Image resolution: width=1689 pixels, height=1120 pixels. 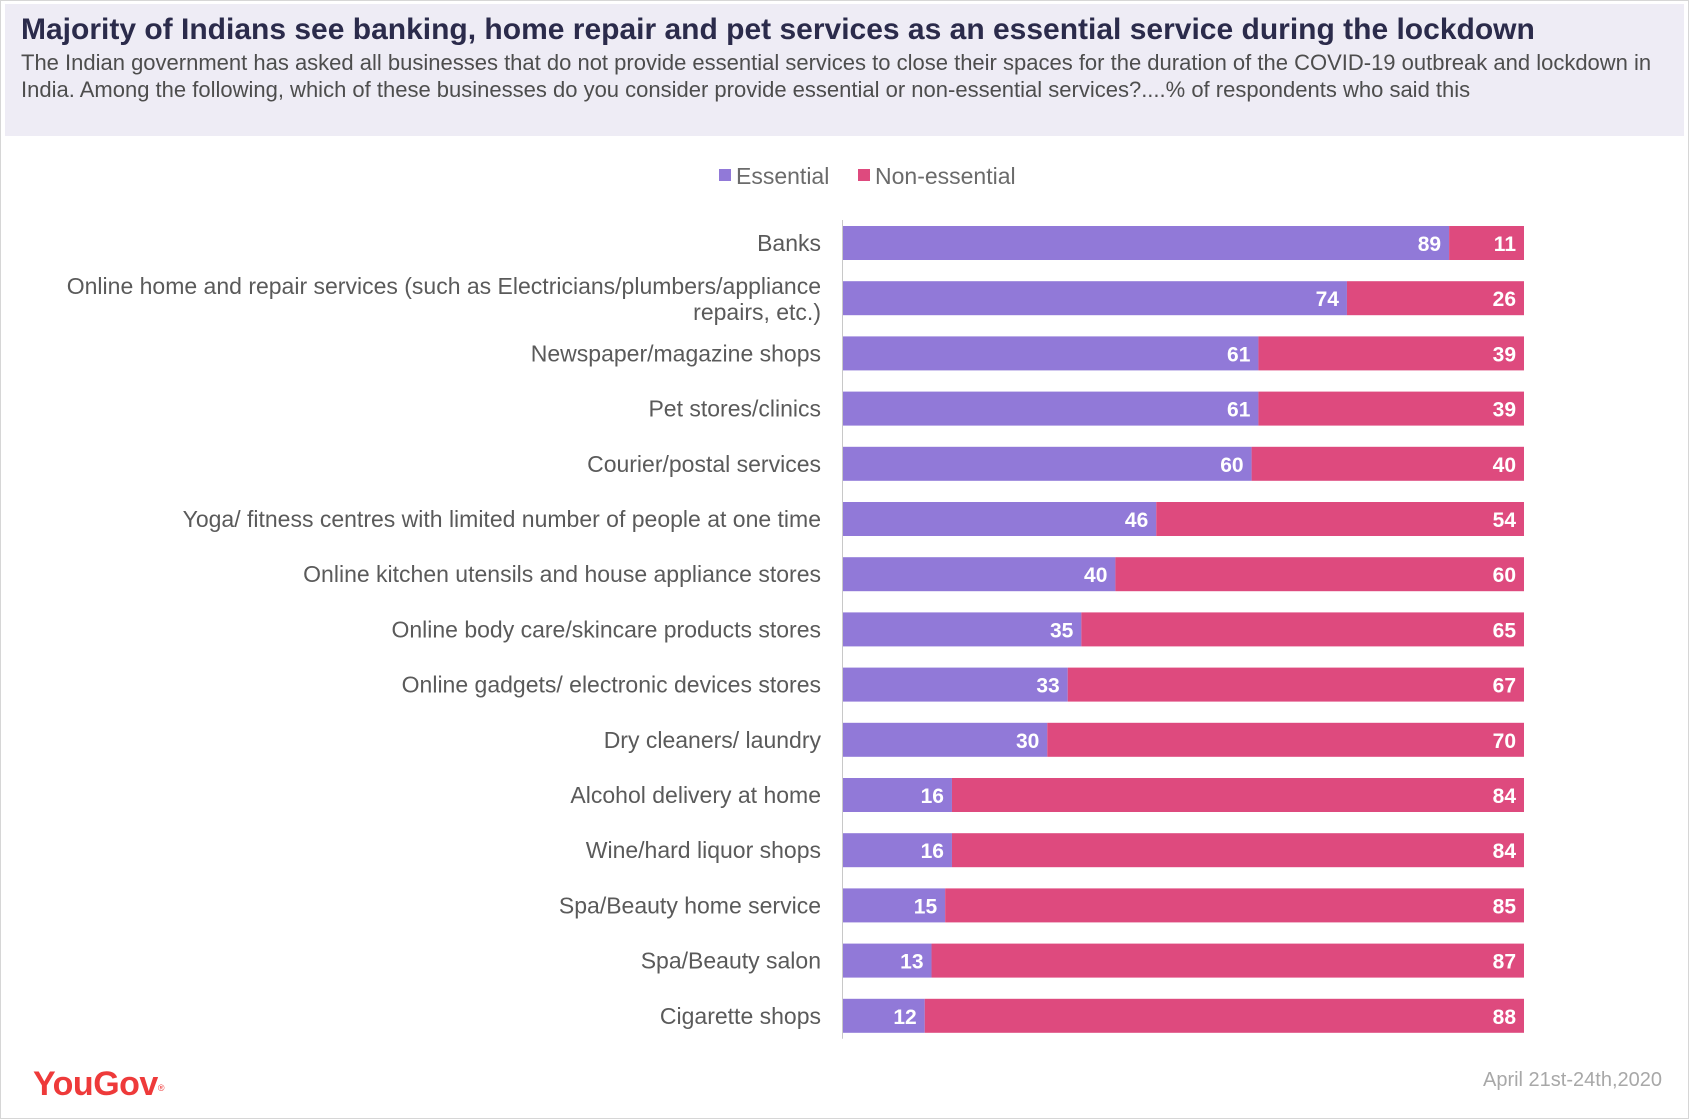 What do you see at coordinates (704, 464) in the screenshot?
I see `category-label: Courier/postal services` at bounding box center [704, 464].